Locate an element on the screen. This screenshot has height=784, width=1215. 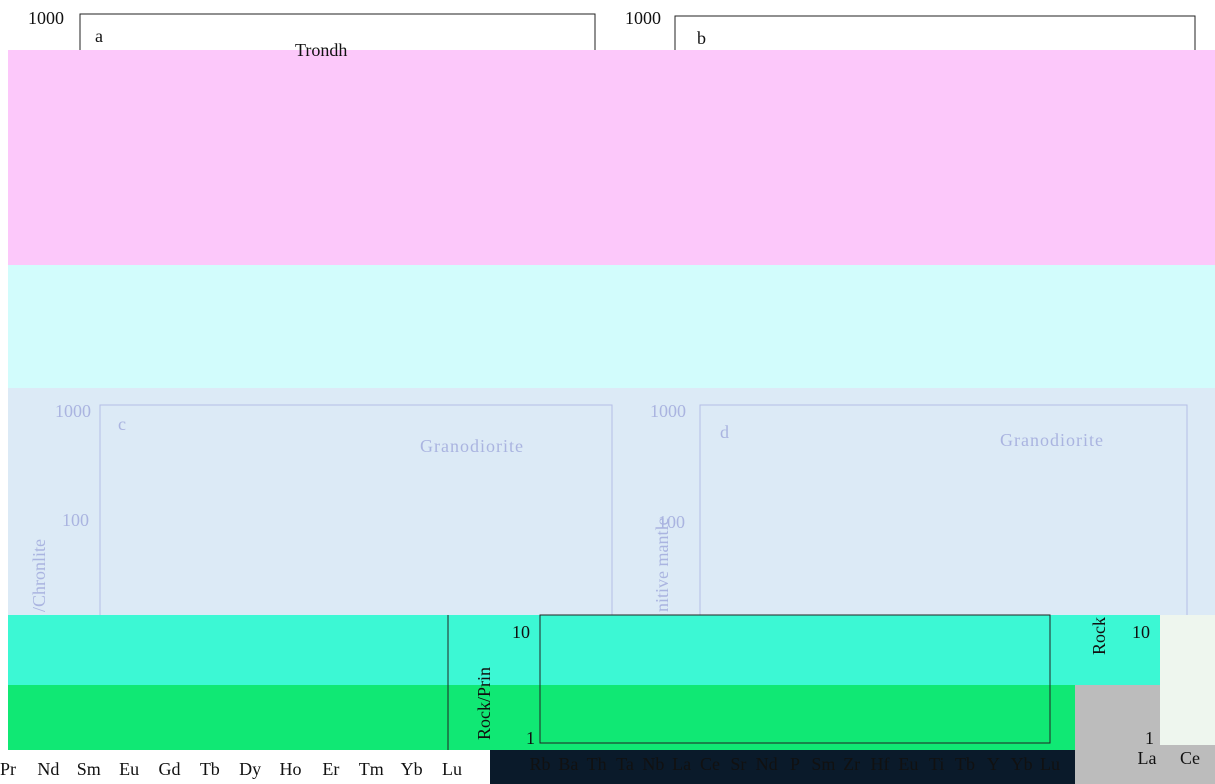
axis-label: /Chronlite is located at coordinates (39, 575).